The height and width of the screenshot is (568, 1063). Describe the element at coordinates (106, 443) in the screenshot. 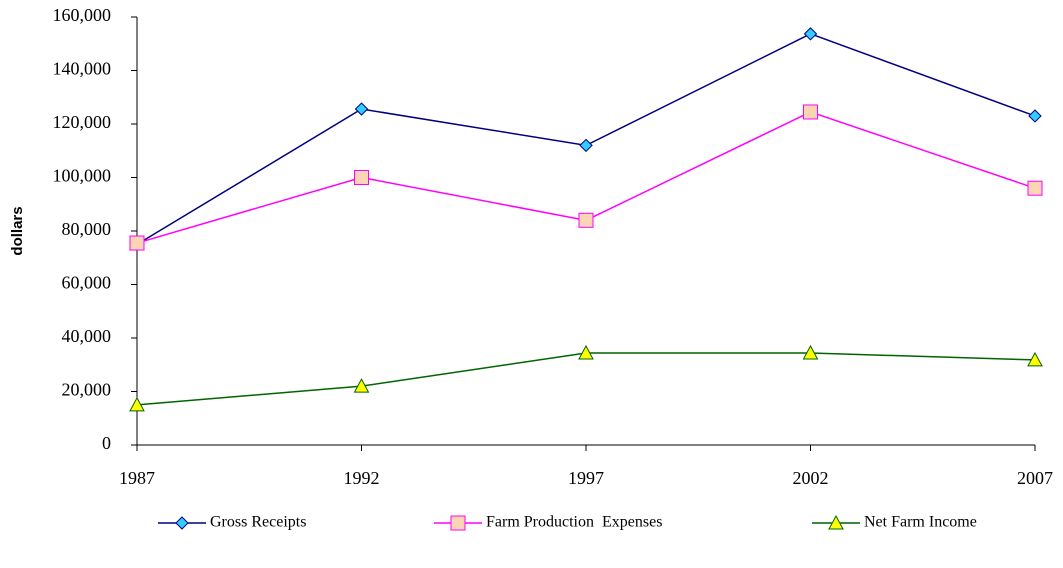

I see `y-tick-label: 0` at that location.